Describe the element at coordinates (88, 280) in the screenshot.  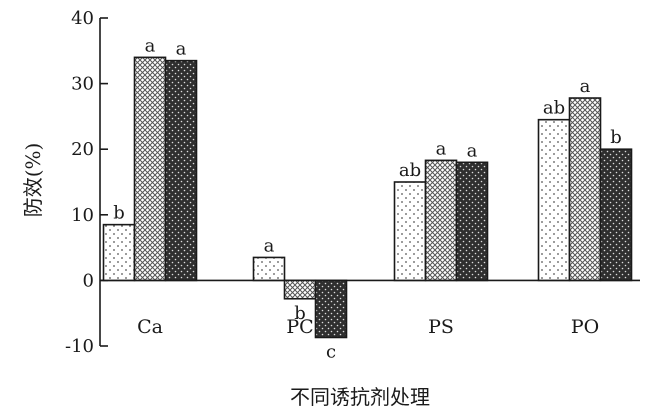
I see `y-tick-label: 0` at that location.